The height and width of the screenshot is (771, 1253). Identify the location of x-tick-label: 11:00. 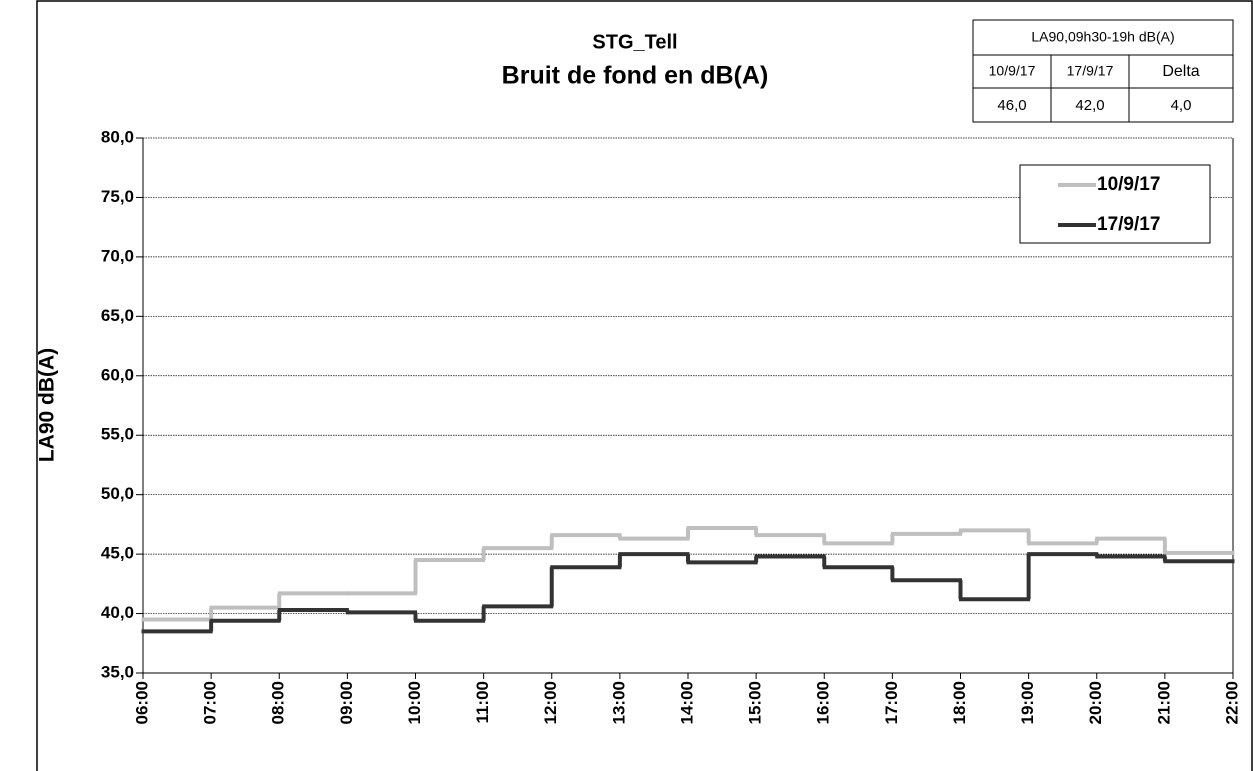
(482, 702).